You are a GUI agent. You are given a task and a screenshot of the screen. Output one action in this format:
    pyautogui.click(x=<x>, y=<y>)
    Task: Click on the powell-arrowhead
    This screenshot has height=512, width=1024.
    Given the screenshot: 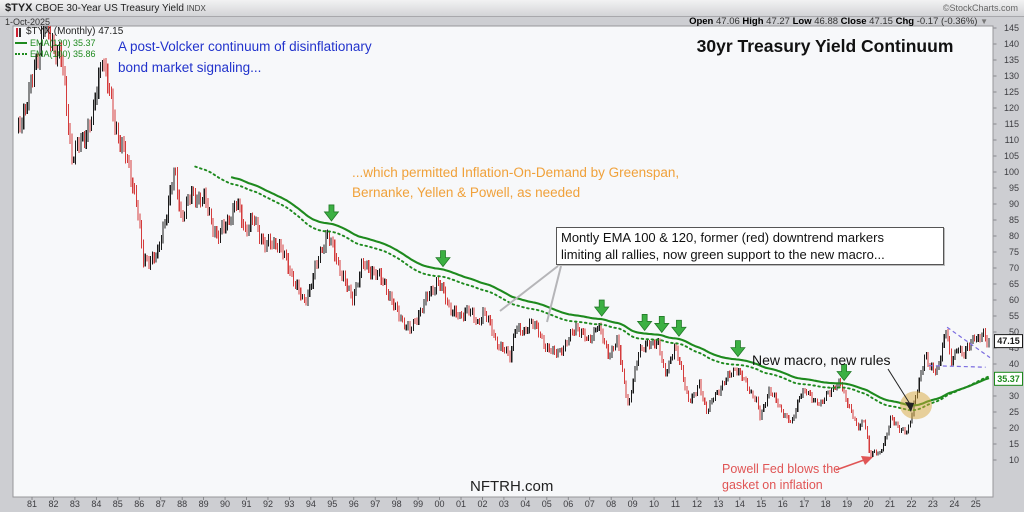 What is the action you would take?
    pyautogui.click(x=867, y=460)
    